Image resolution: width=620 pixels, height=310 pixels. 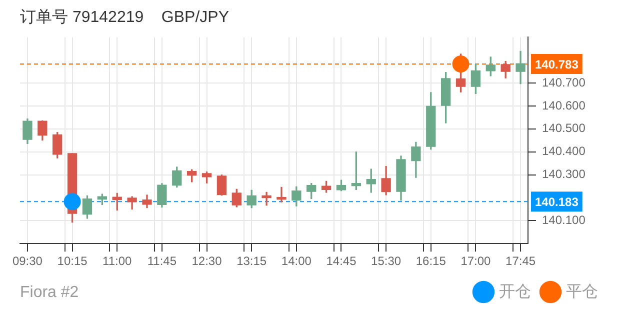 I want to click on x-tick-label: 14:45, so click(x=341, y=261).